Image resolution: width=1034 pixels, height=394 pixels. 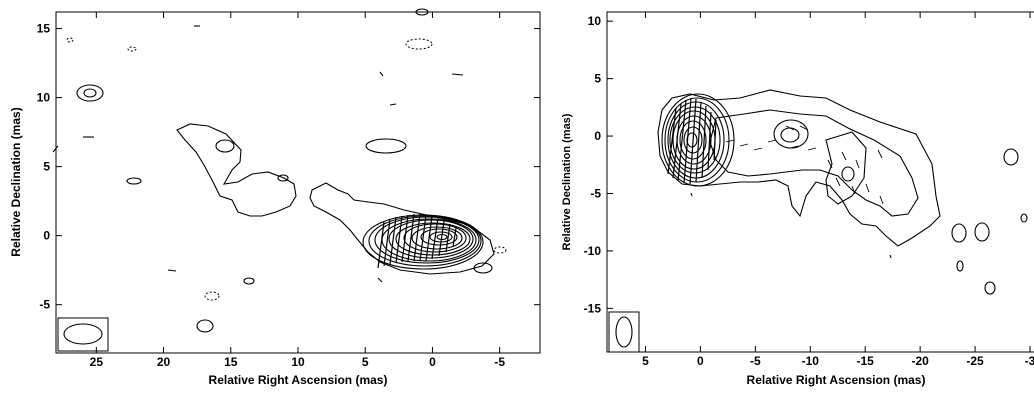 What do you see at coordinates (624, 332) in the screenshot?
I see `right-beam` at bounding box center [624, 332].